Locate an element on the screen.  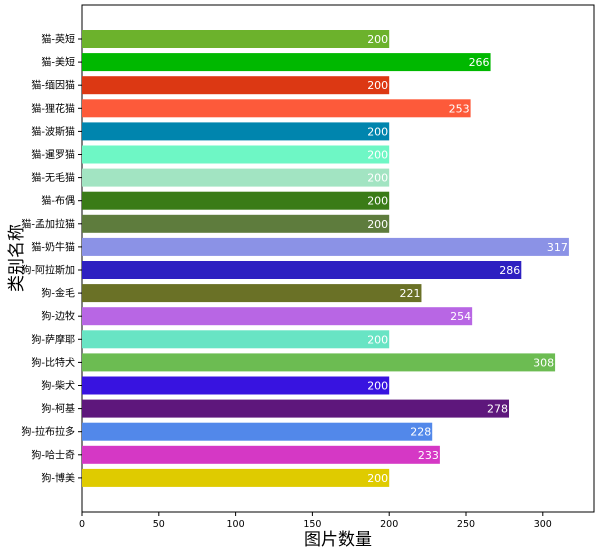
category-label: 狗-柯基 is located at coordinates (58, 408).